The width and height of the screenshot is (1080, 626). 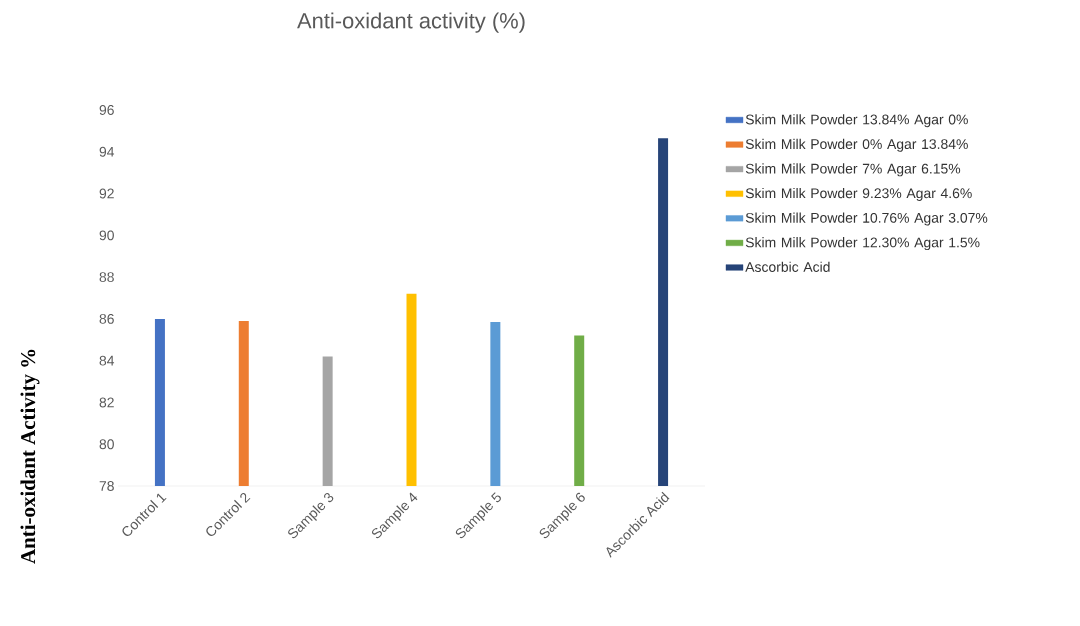 What do you see at coordinates (853, 170) in the screenshot?
I see `legend-label: Skim Milk Powder 7% Agar 6.15%` at bounding box center [853, 170].